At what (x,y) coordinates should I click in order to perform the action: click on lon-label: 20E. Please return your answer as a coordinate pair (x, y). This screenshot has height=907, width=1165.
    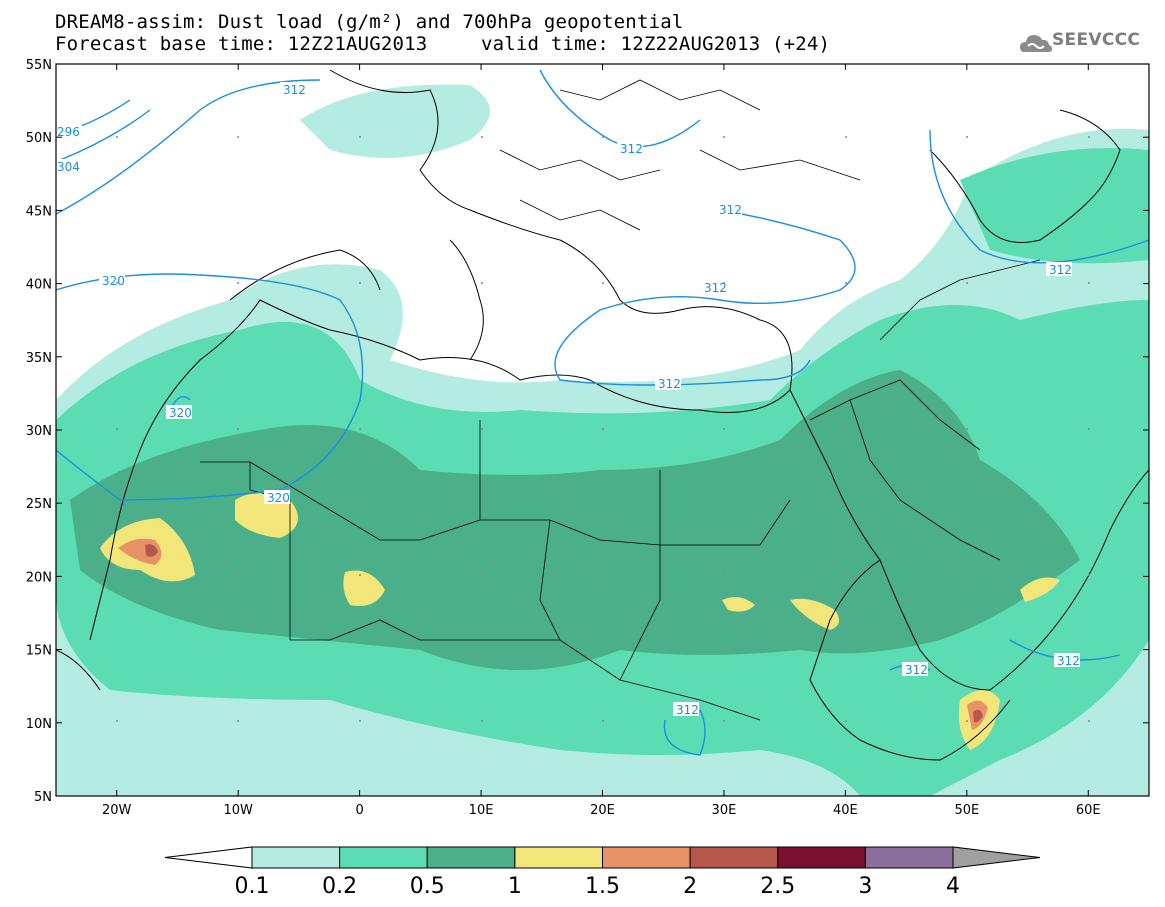
    Looking at the image, I should click on (602, 810).